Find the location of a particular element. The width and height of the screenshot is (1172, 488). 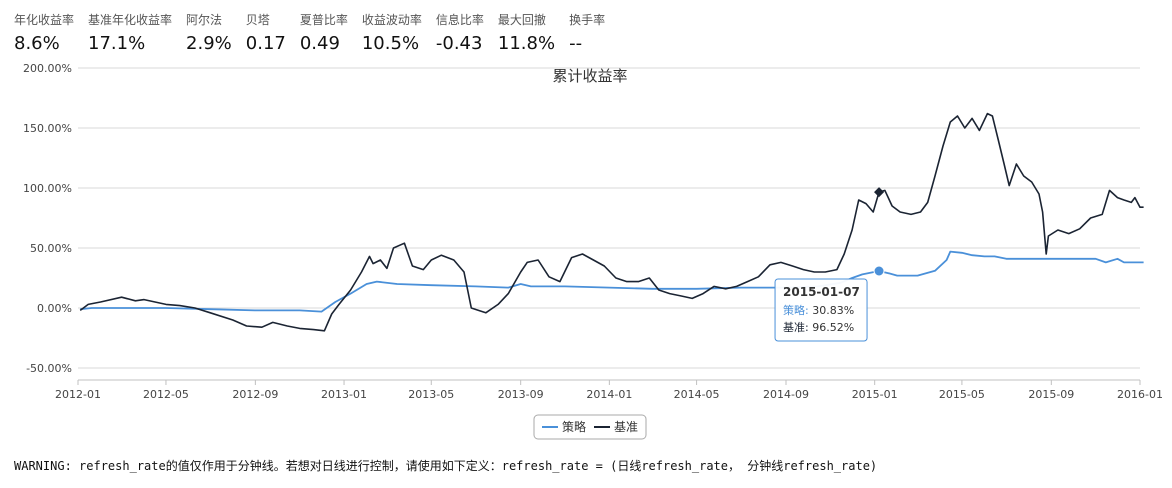

y-tick-label: 150.00% is located at coordinates (47, 128).